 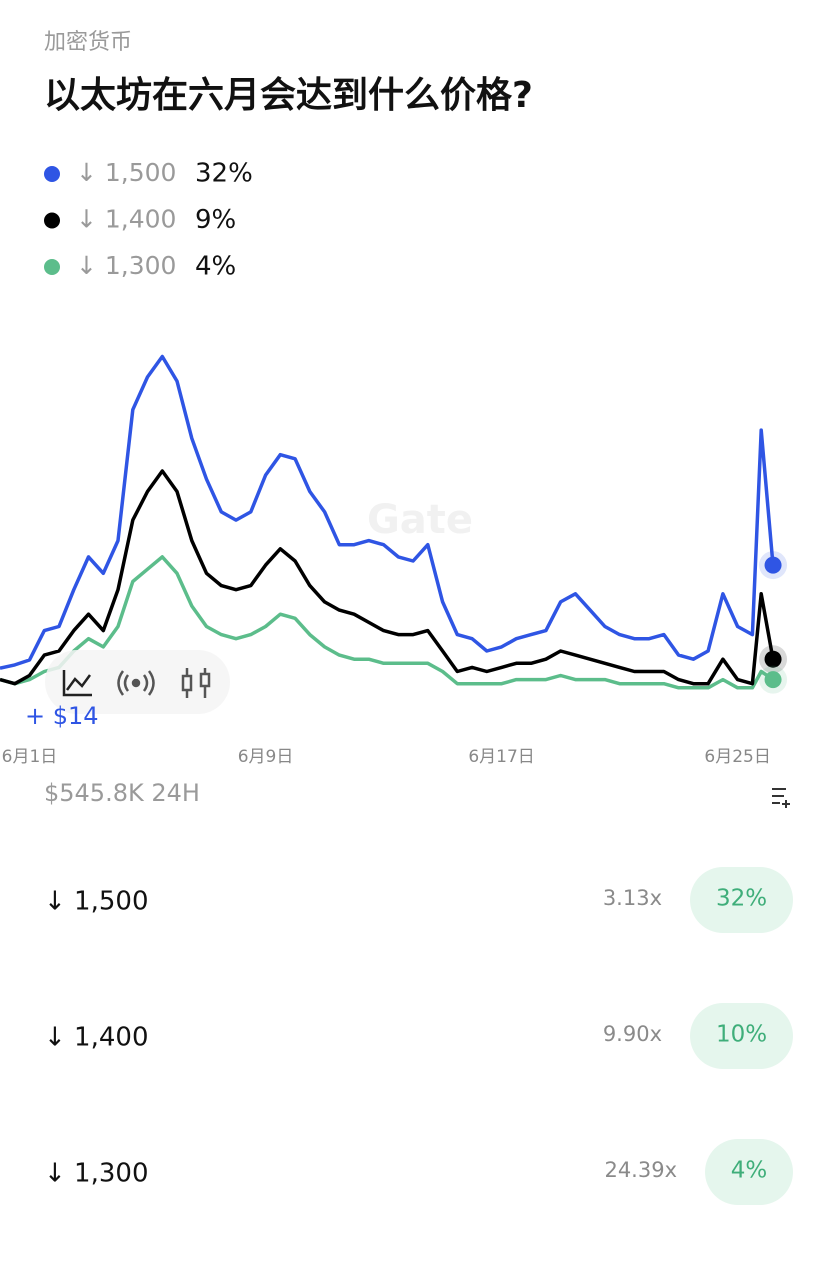 I want to click on outcome-row: ↓ 1,500 32% 3.13x, so click(x=418, y=900).